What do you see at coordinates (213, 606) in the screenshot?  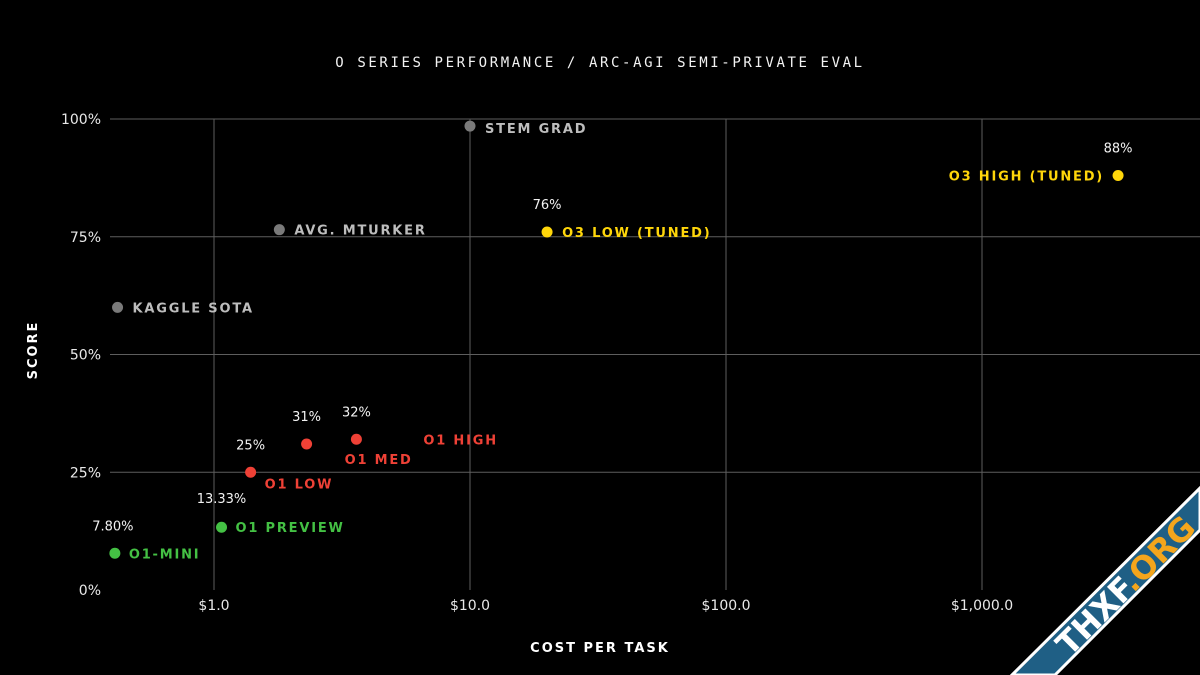 I see `x-tick-label: $1.0` at bounding box center [213, 606].